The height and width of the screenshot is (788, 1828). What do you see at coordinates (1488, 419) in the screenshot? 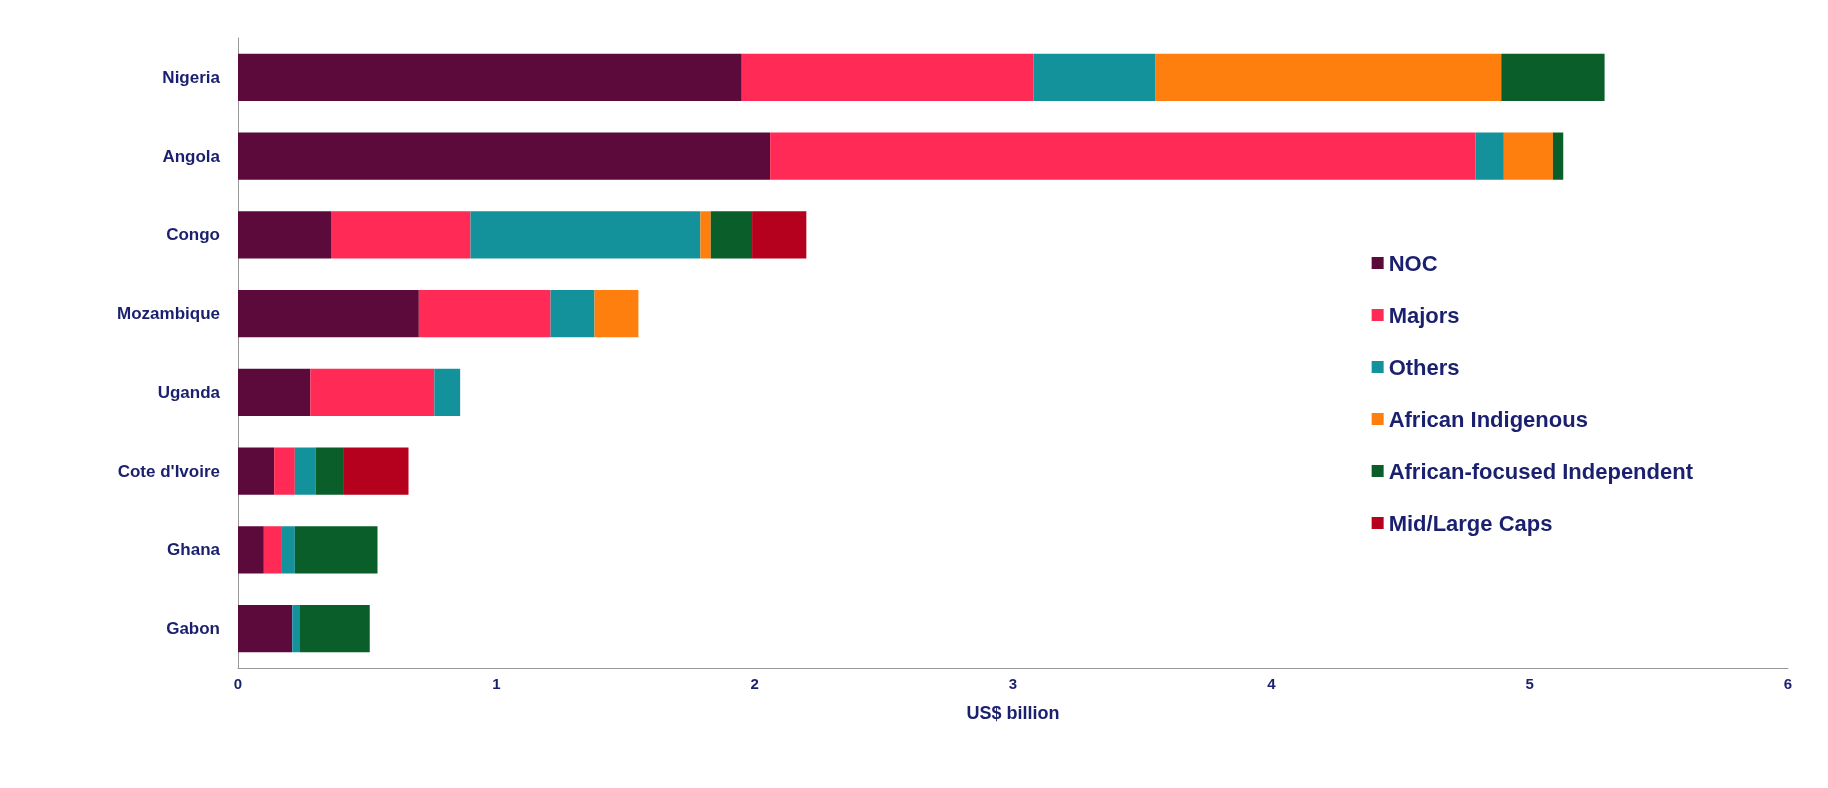
I see `legend-label: African Indigenous` at bounding box center [1488, 419].